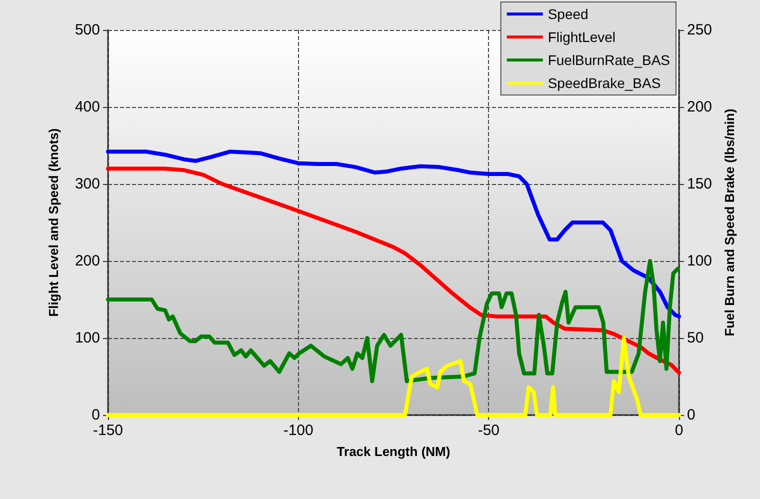 This screenshot has width=760, height=499. I want to click on legend-label: FuelBurnRate_BAS, so click(609, 60).